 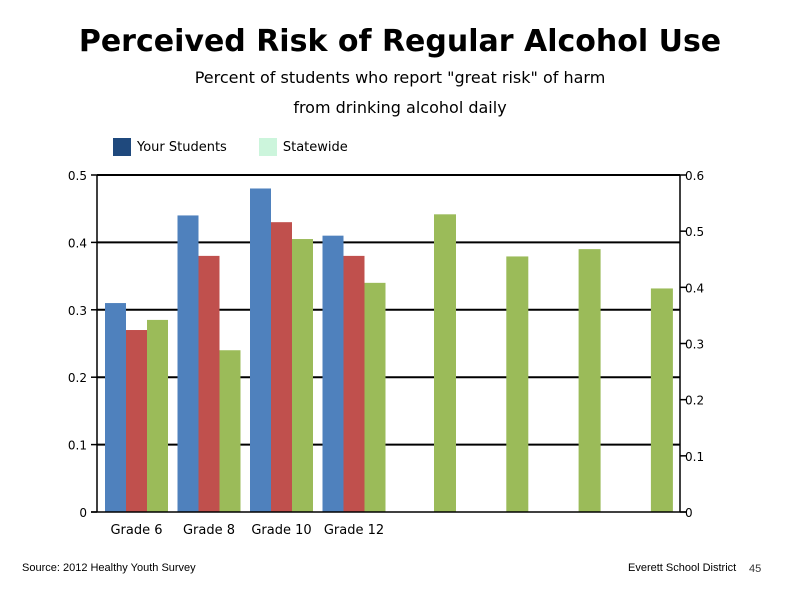 I want to click on page-number: 45, so click(x=755, y=569).